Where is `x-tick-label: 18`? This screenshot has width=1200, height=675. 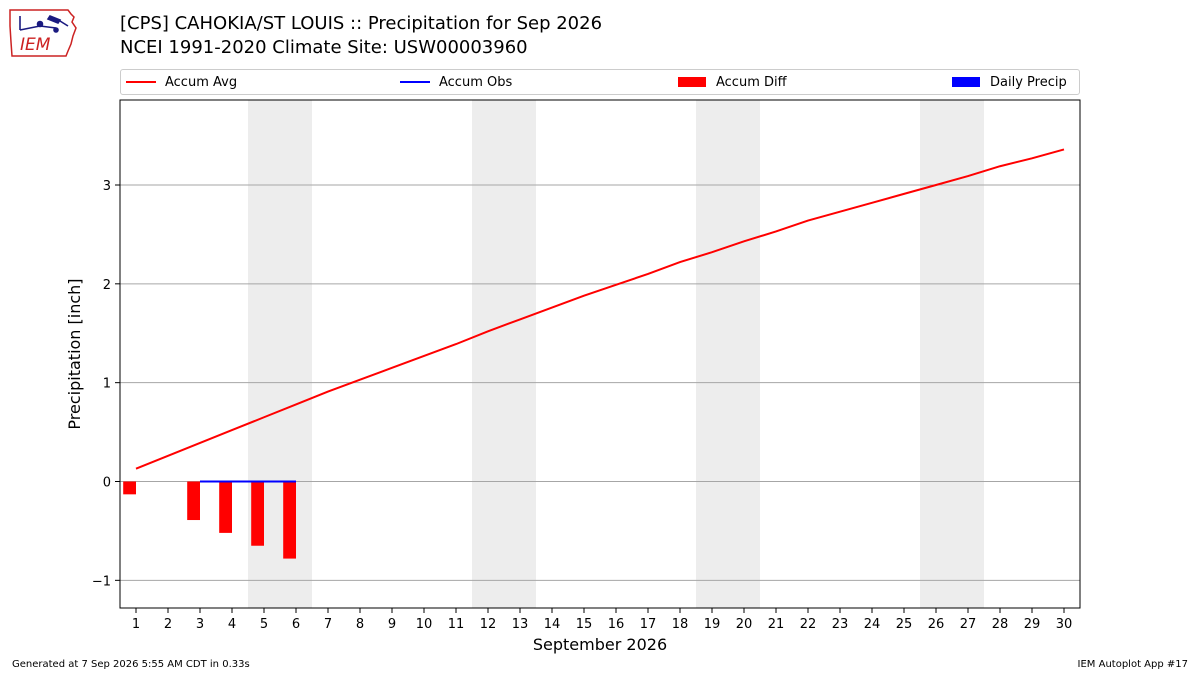 x-tick-label: 18 is located at coordinates (680, 624).